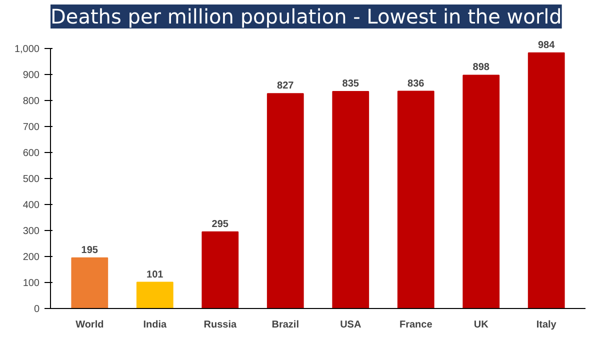 This screenshot has height=338, width=600. I want to click on x-tick-label: Russia, so click(220, 325).